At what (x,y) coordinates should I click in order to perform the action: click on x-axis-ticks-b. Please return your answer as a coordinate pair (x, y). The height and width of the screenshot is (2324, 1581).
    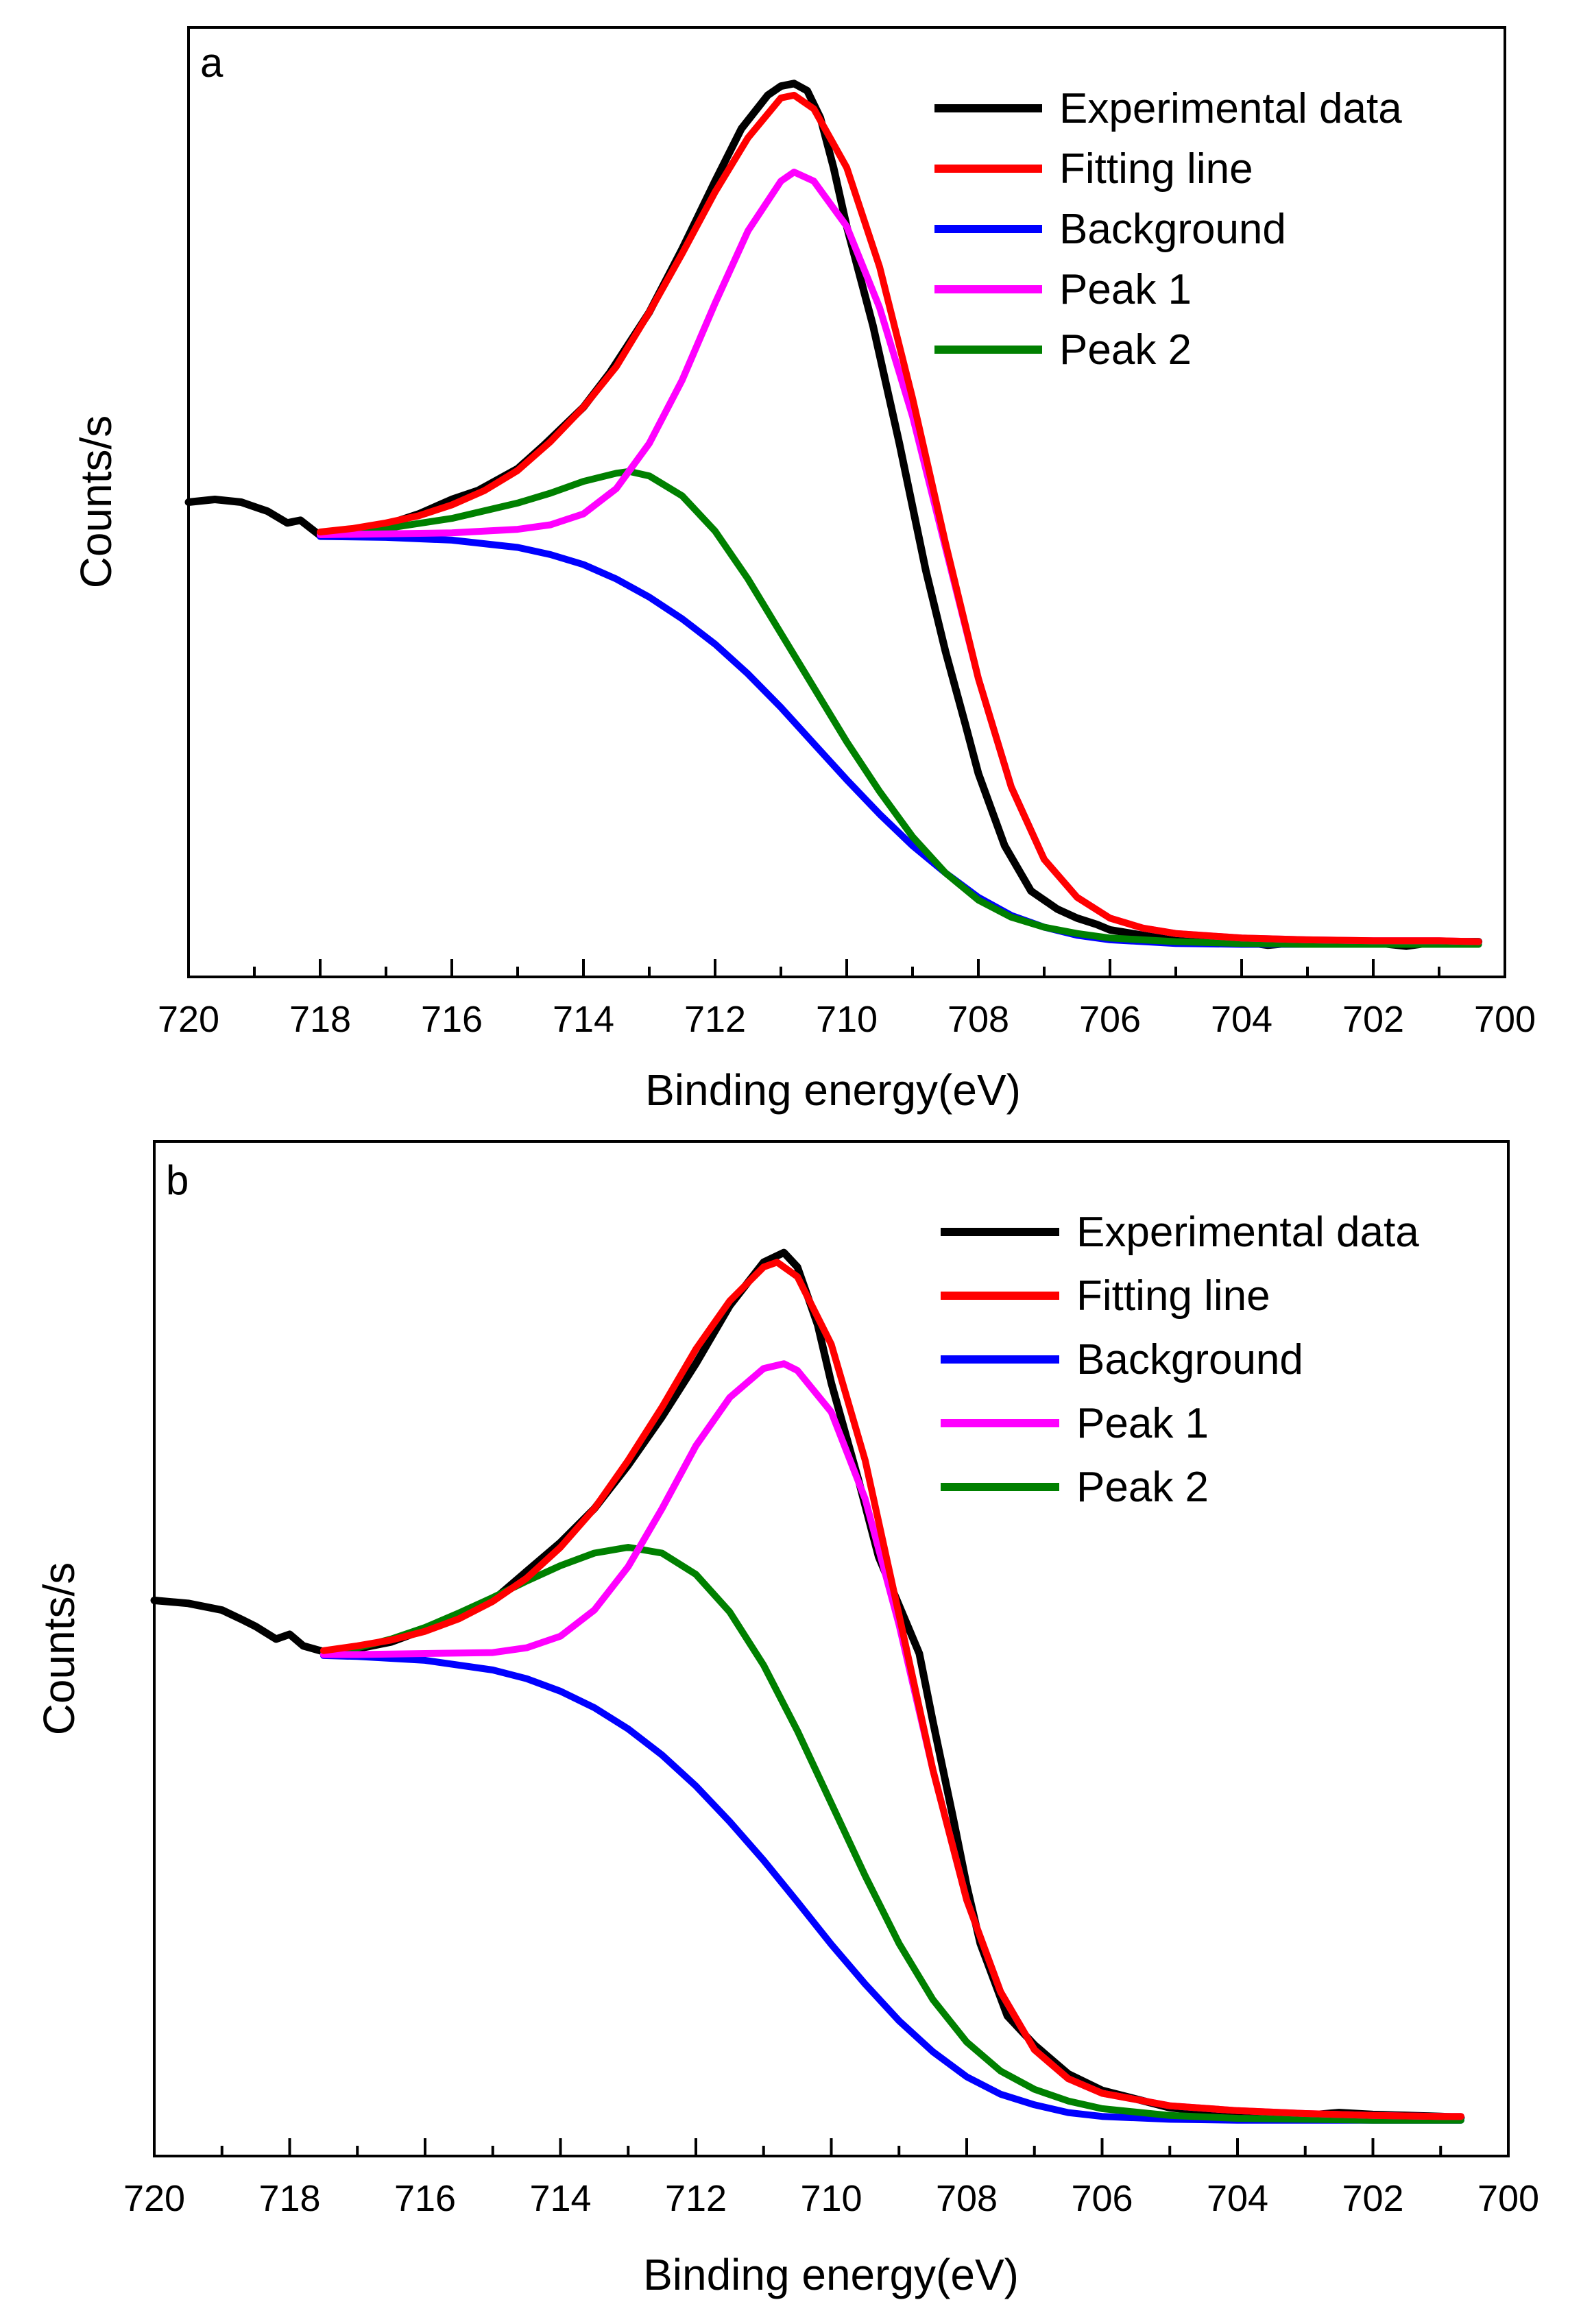
    Looking at the image, I should click on (831, 2147).